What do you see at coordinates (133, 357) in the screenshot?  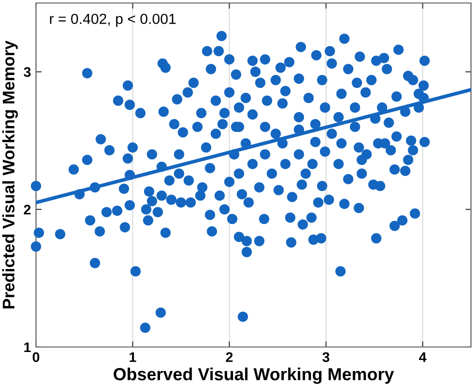 I see `x-tick-label: 1` at bounding box center [133, 357].